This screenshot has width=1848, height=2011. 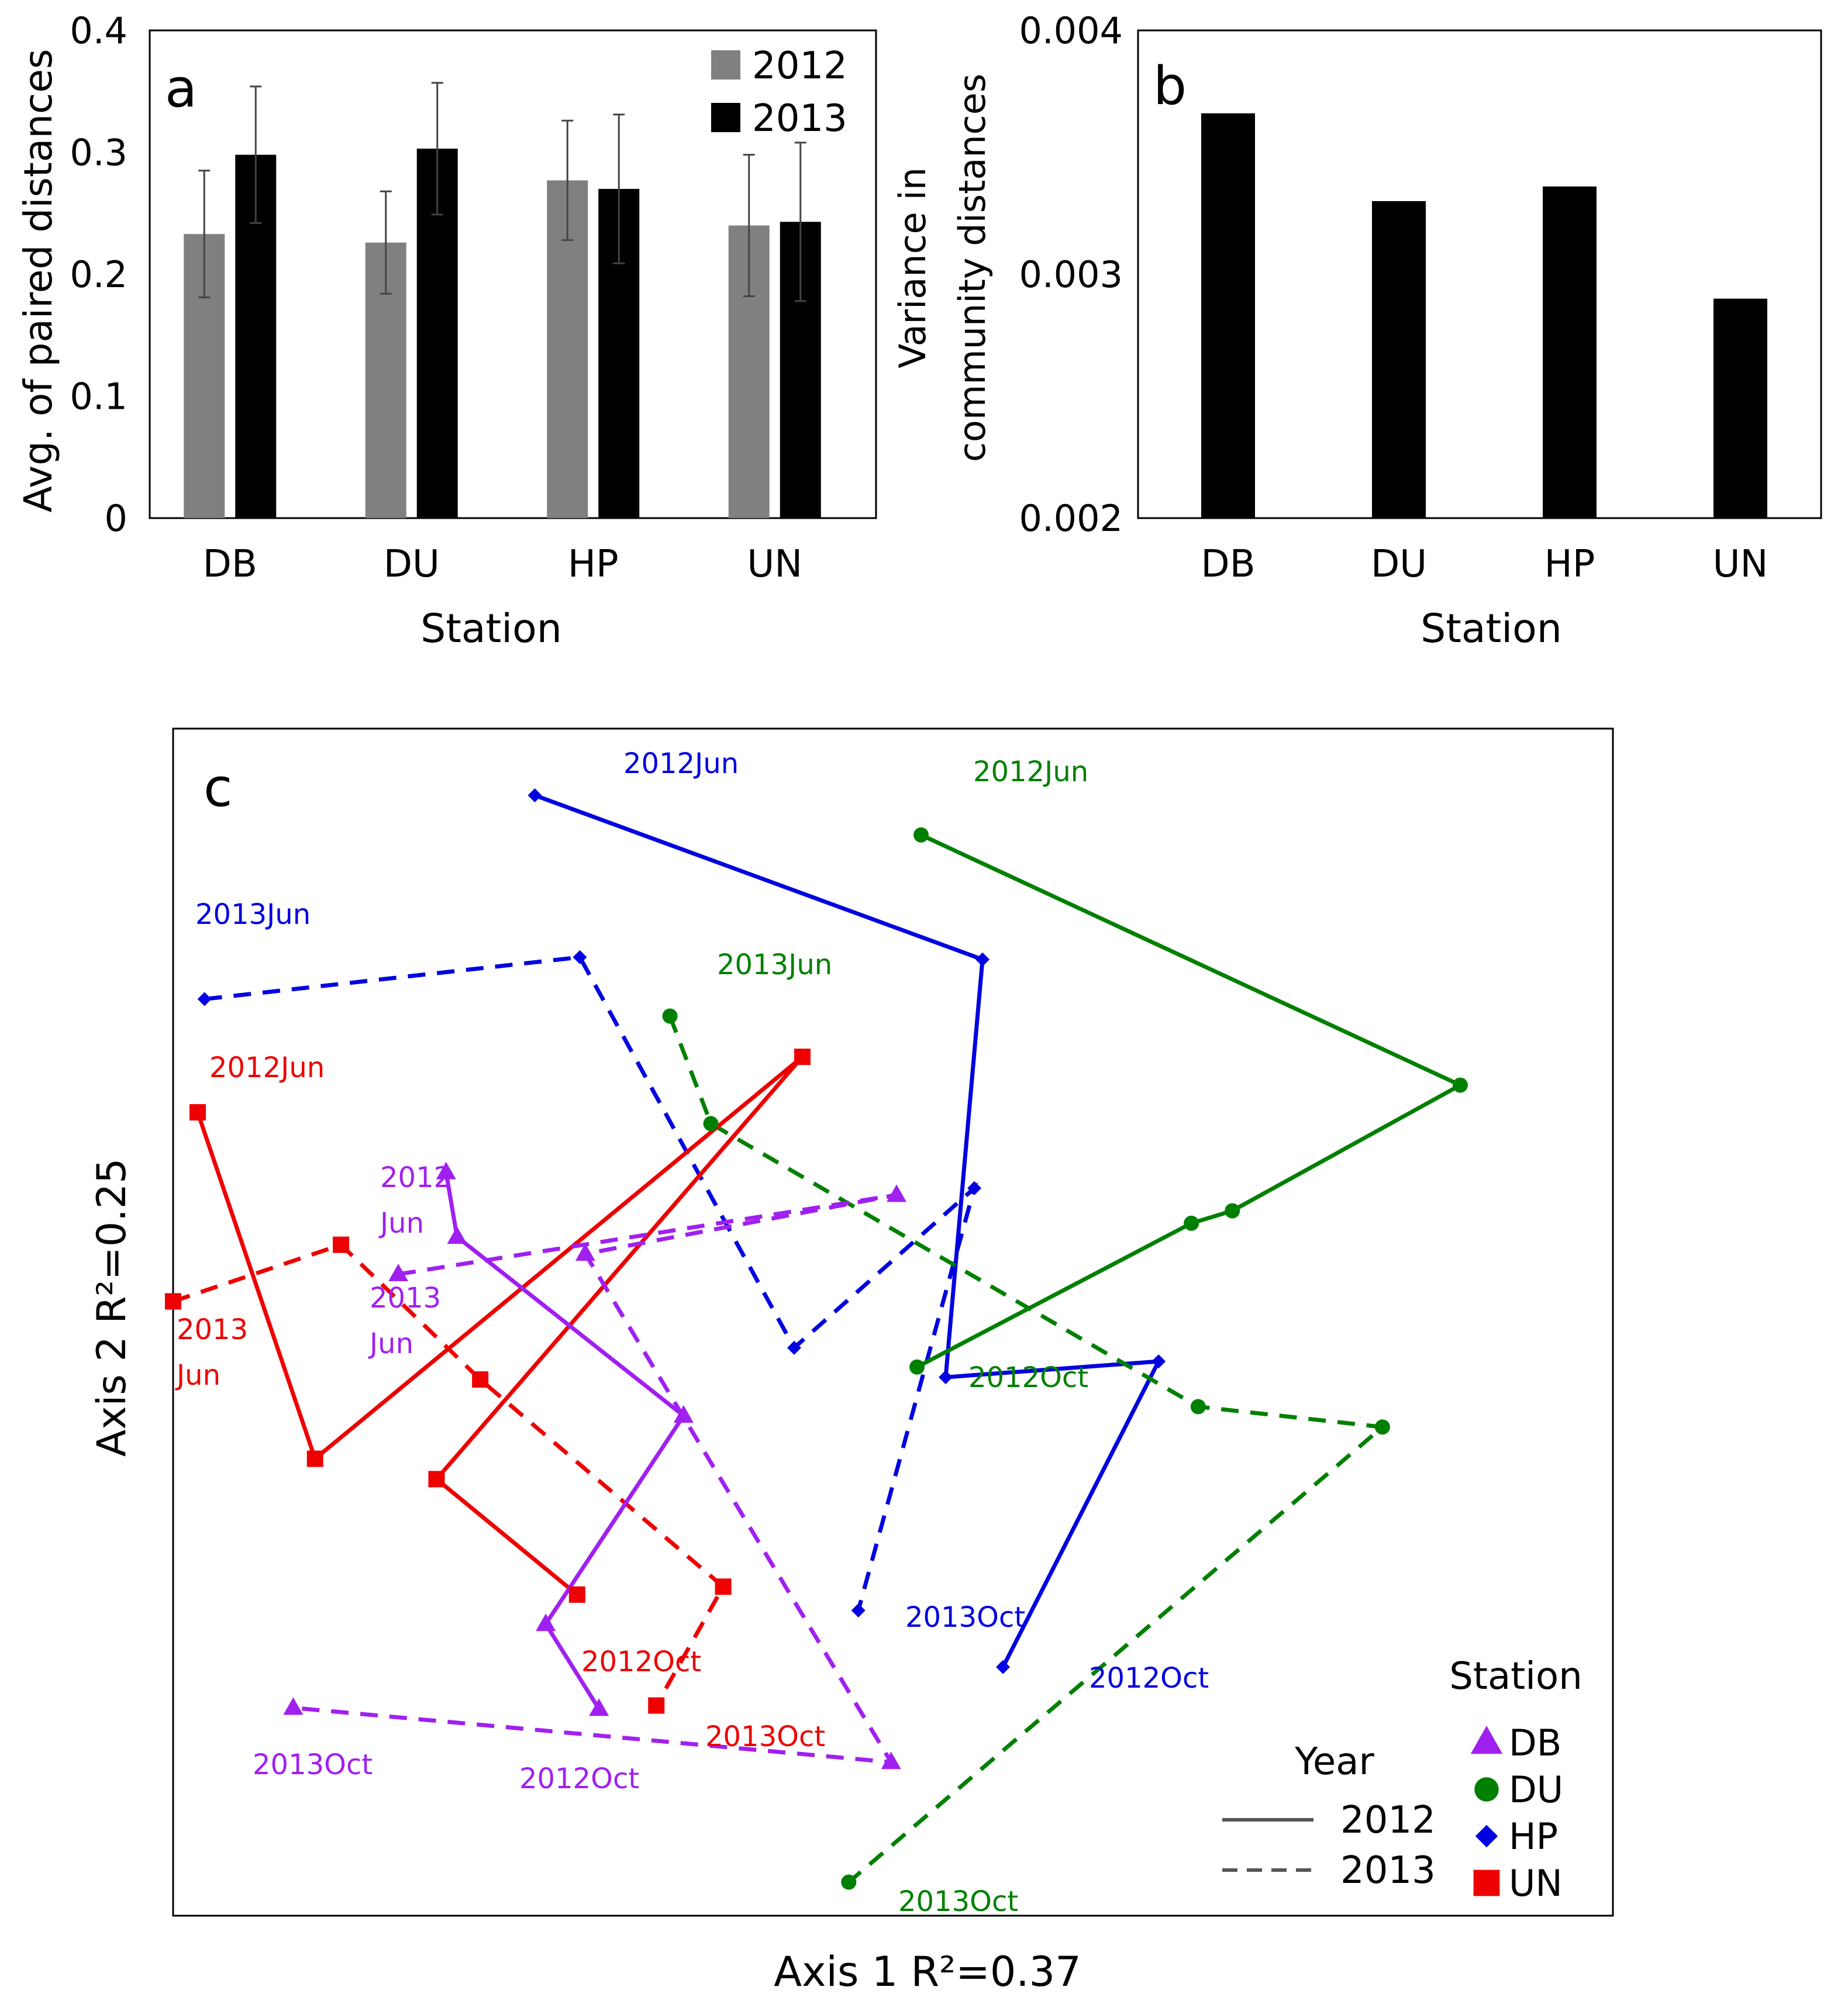 What do you see at coordinates (912, 268) in the screenshot?
I see `panel-b-ylabel-line-1: Variance in` at bounding box center [912, 268].